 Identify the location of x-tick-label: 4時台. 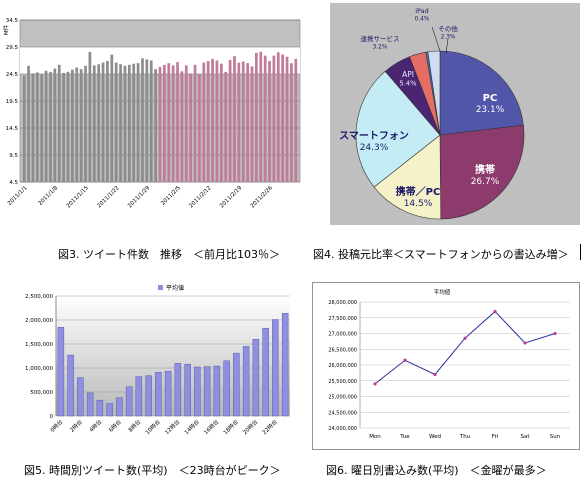
(95, 425).